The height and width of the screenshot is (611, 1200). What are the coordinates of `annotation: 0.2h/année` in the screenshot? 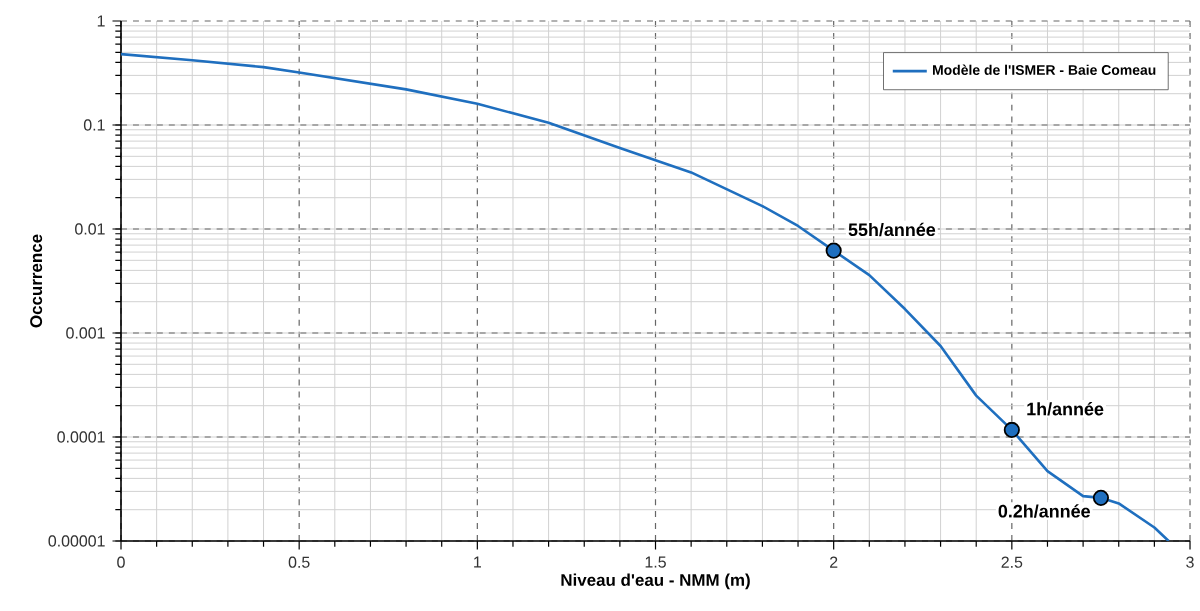 It's located at (1044, 511).